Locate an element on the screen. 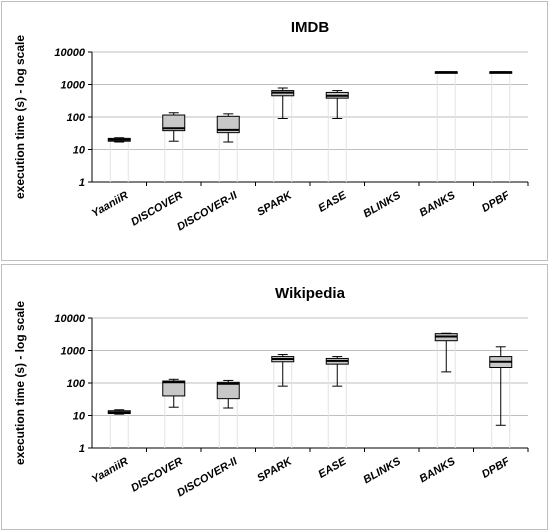 This screenshot has width=549, height=531. box is located at coordinates (228, 390).